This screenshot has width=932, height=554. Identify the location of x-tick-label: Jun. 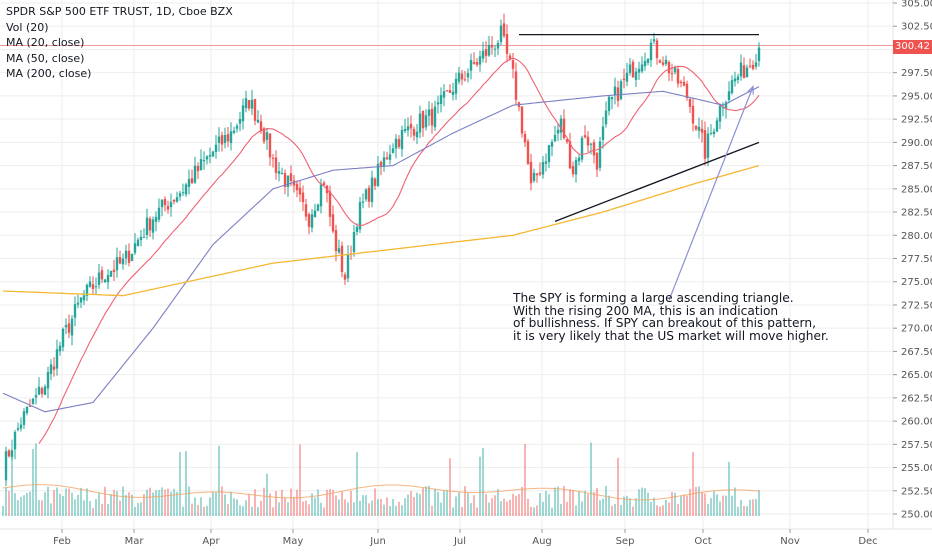
(377, 541).